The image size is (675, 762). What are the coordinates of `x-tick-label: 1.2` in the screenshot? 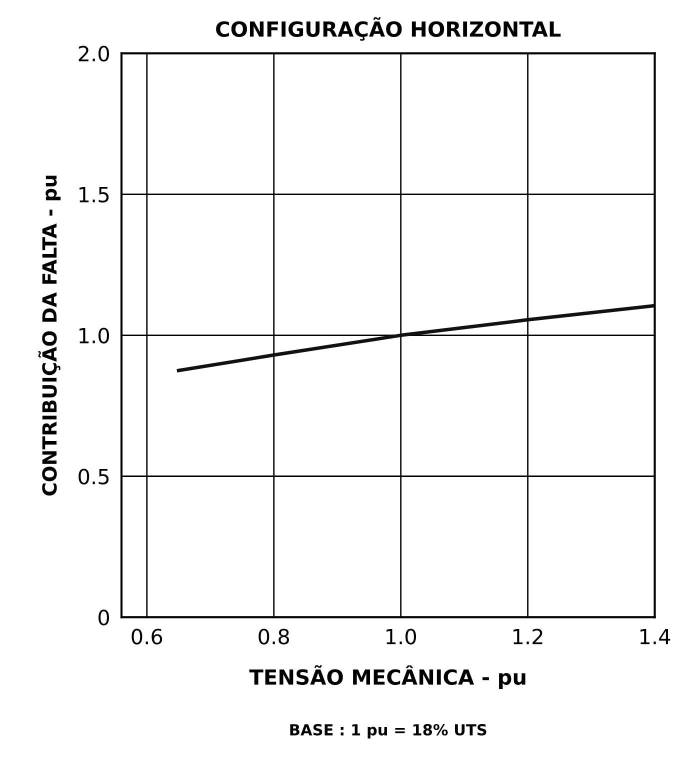 It's located at (528, 636).